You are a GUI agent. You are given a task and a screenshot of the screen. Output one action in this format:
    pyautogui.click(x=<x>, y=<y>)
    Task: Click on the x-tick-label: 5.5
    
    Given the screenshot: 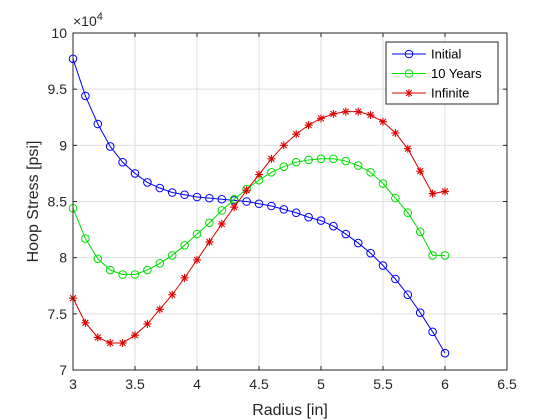 What is the action you would take?
    pyautogui.click(x=383, y=384)
    